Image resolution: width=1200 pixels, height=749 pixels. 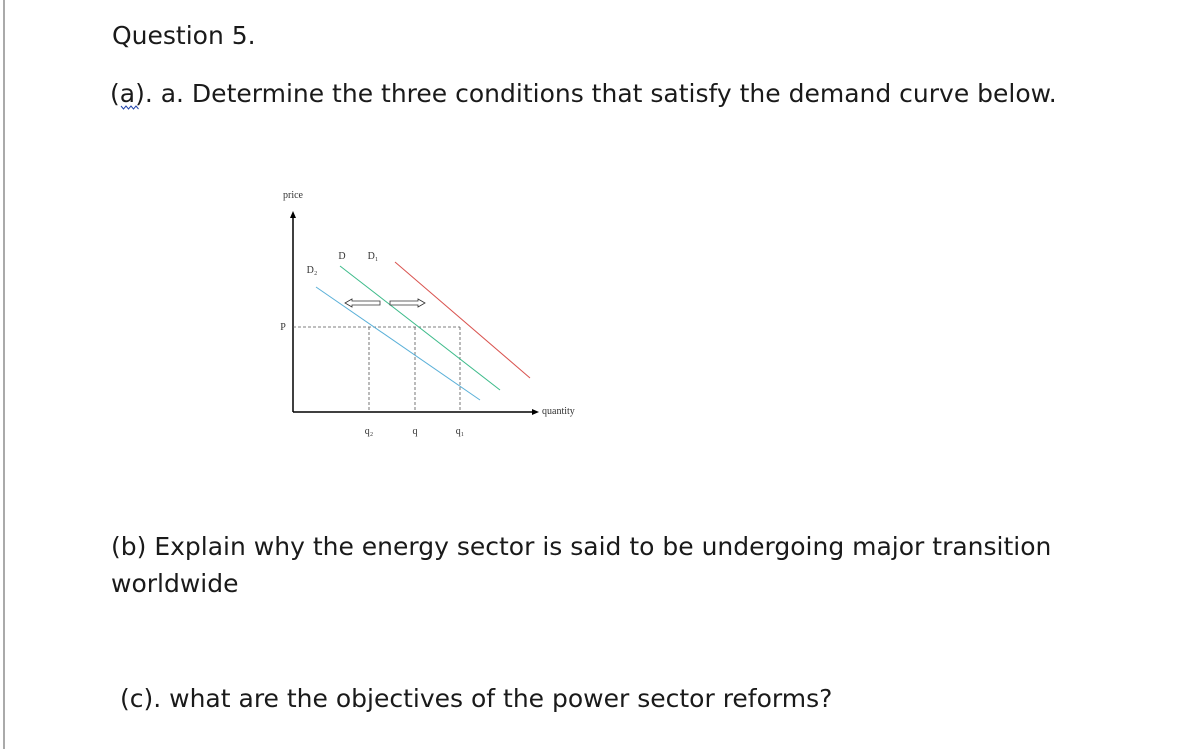 What do you see at coordinates (174, 583) in the screenshot?
I see `part-b: worldwide` at bounding box center [174, 583].